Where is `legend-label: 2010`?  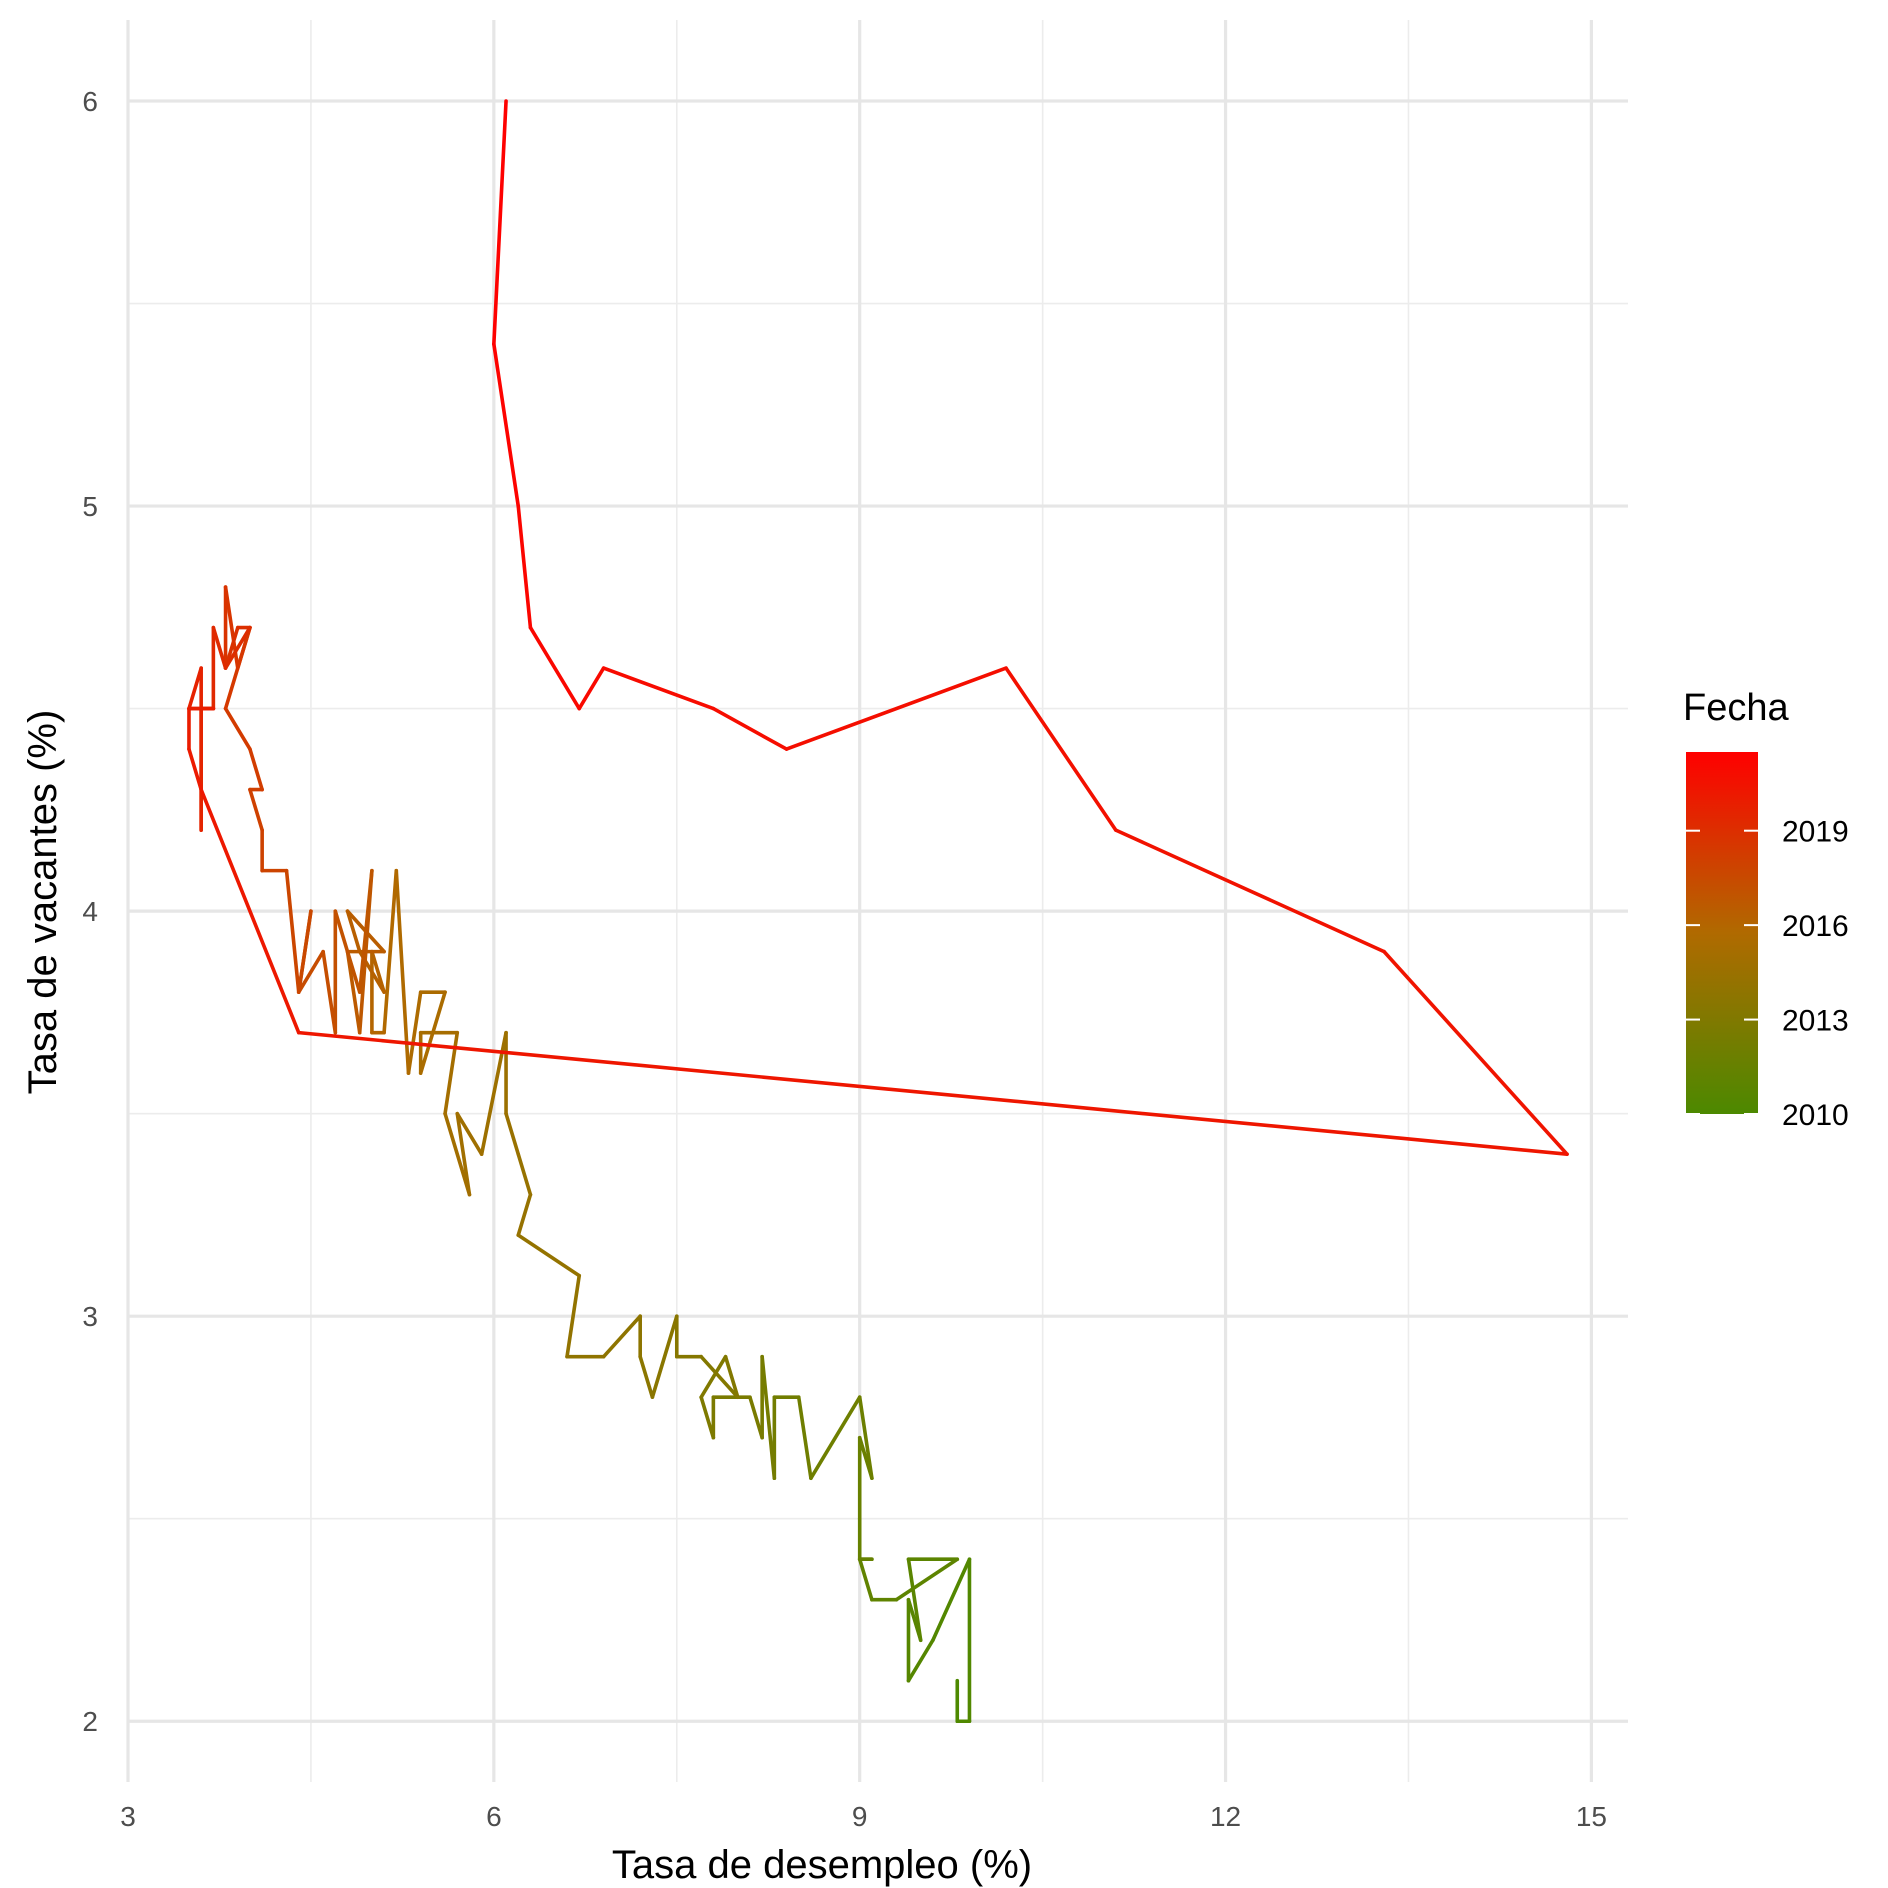
legend-label: 2010 is located at coordinates (1815, 1115).